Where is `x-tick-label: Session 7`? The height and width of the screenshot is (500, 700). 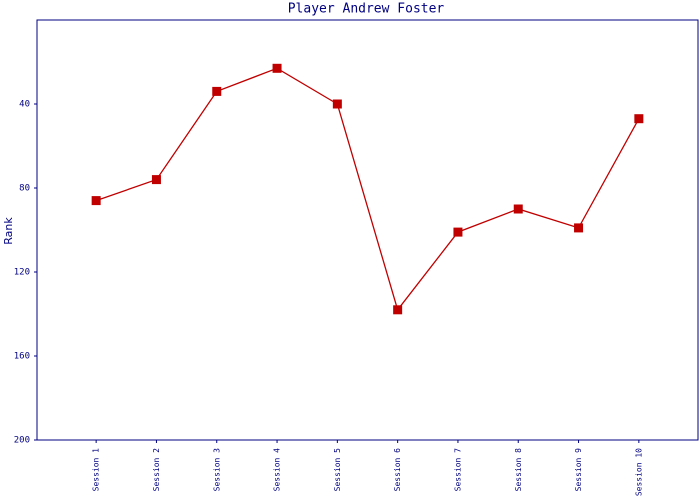
x-tick-label: Session 7 is located at coordinates (457, 470).